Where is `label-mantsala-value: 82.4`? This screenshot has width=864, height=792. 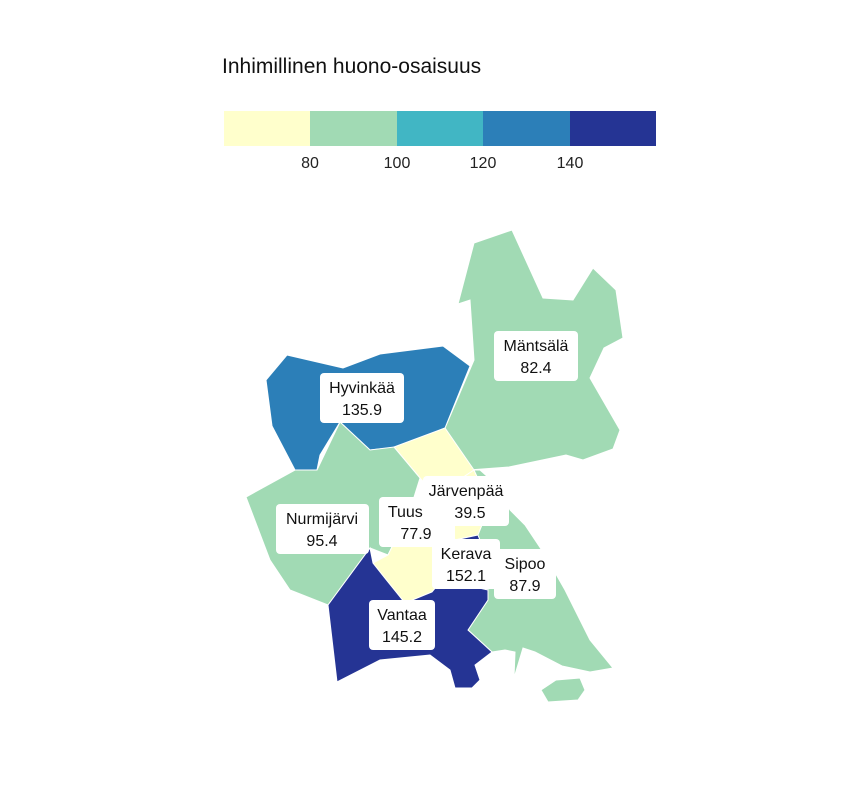 label-mantsala-value: 82.4 is located at coordinates (535, 368).